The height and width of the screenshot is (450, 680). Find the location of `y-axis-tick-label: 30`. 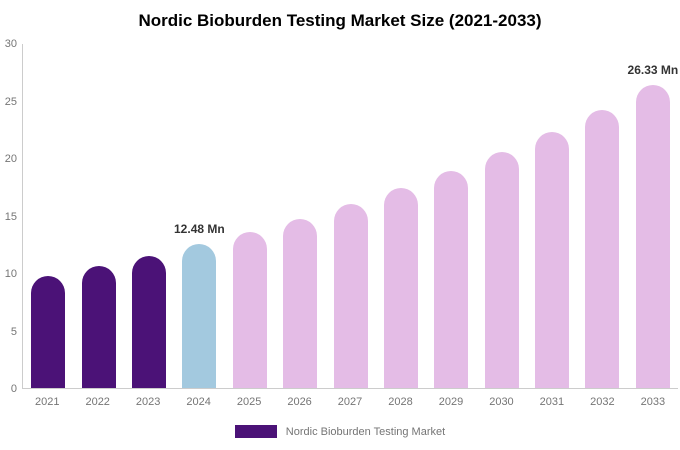

y-axis-tick-label: 30 is located at coordinates (10, 44).